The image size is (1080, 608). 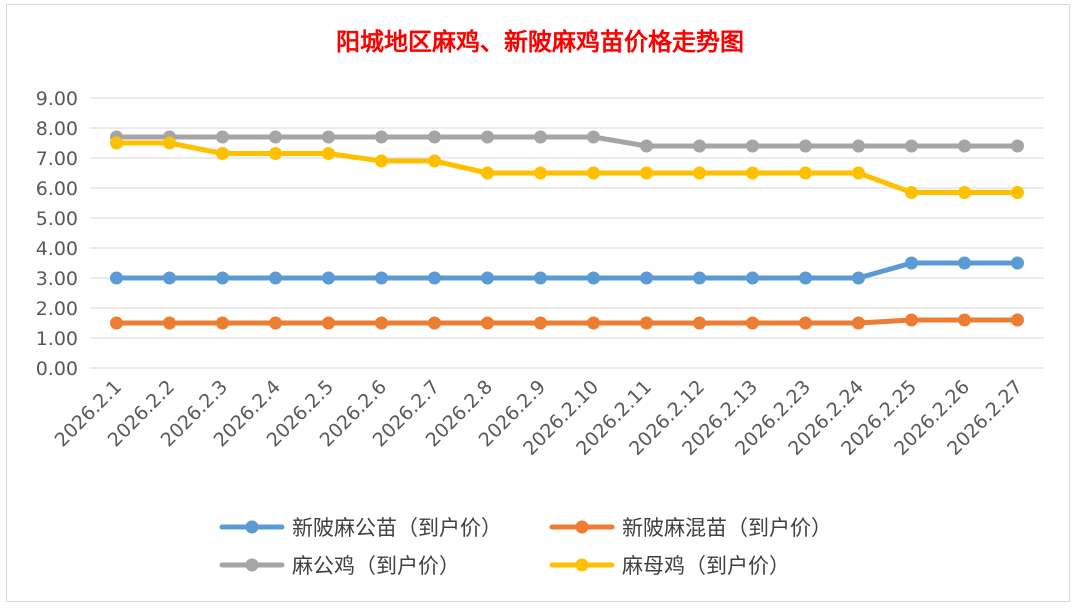 I want to click on legend-item: 新陂麻混苗（到户价）, so click(x=690, y=528).